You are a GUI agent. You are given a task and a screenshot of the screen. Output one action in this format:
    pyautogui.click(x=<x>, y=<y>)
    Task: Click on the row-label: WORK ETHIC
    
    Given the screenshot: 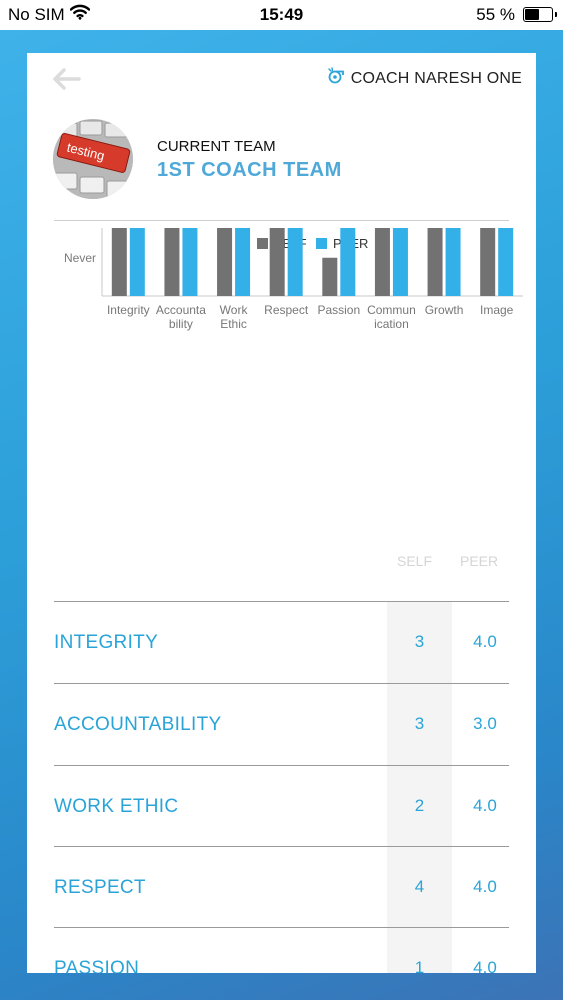 What is the action you would take?
    pyautogui.click(x=116, y=806)
    